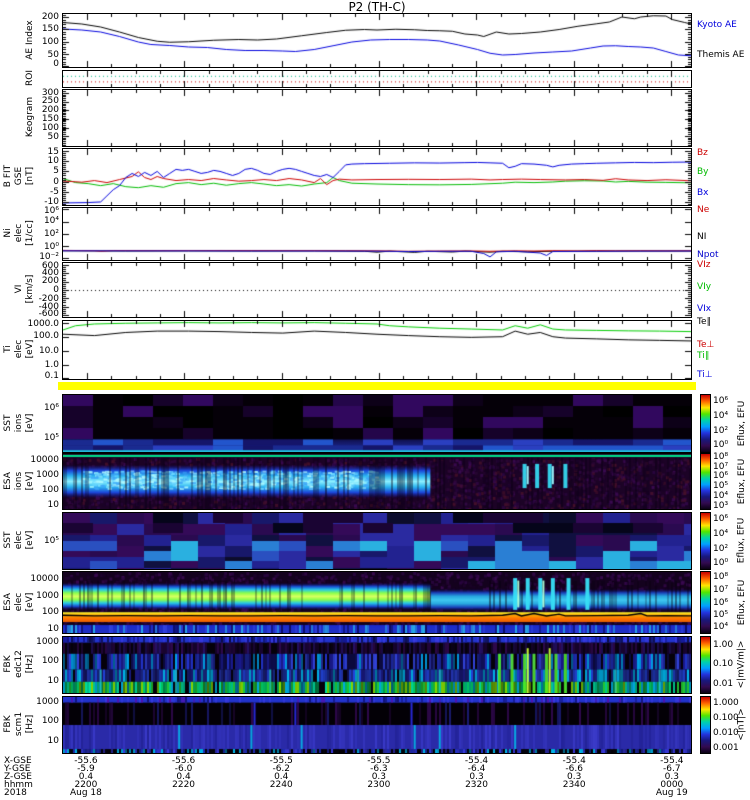 Image resolution: width=750 pixels, height=800 pixels. I want to click on trace-label-ti: Te∥, so click(704, 321).